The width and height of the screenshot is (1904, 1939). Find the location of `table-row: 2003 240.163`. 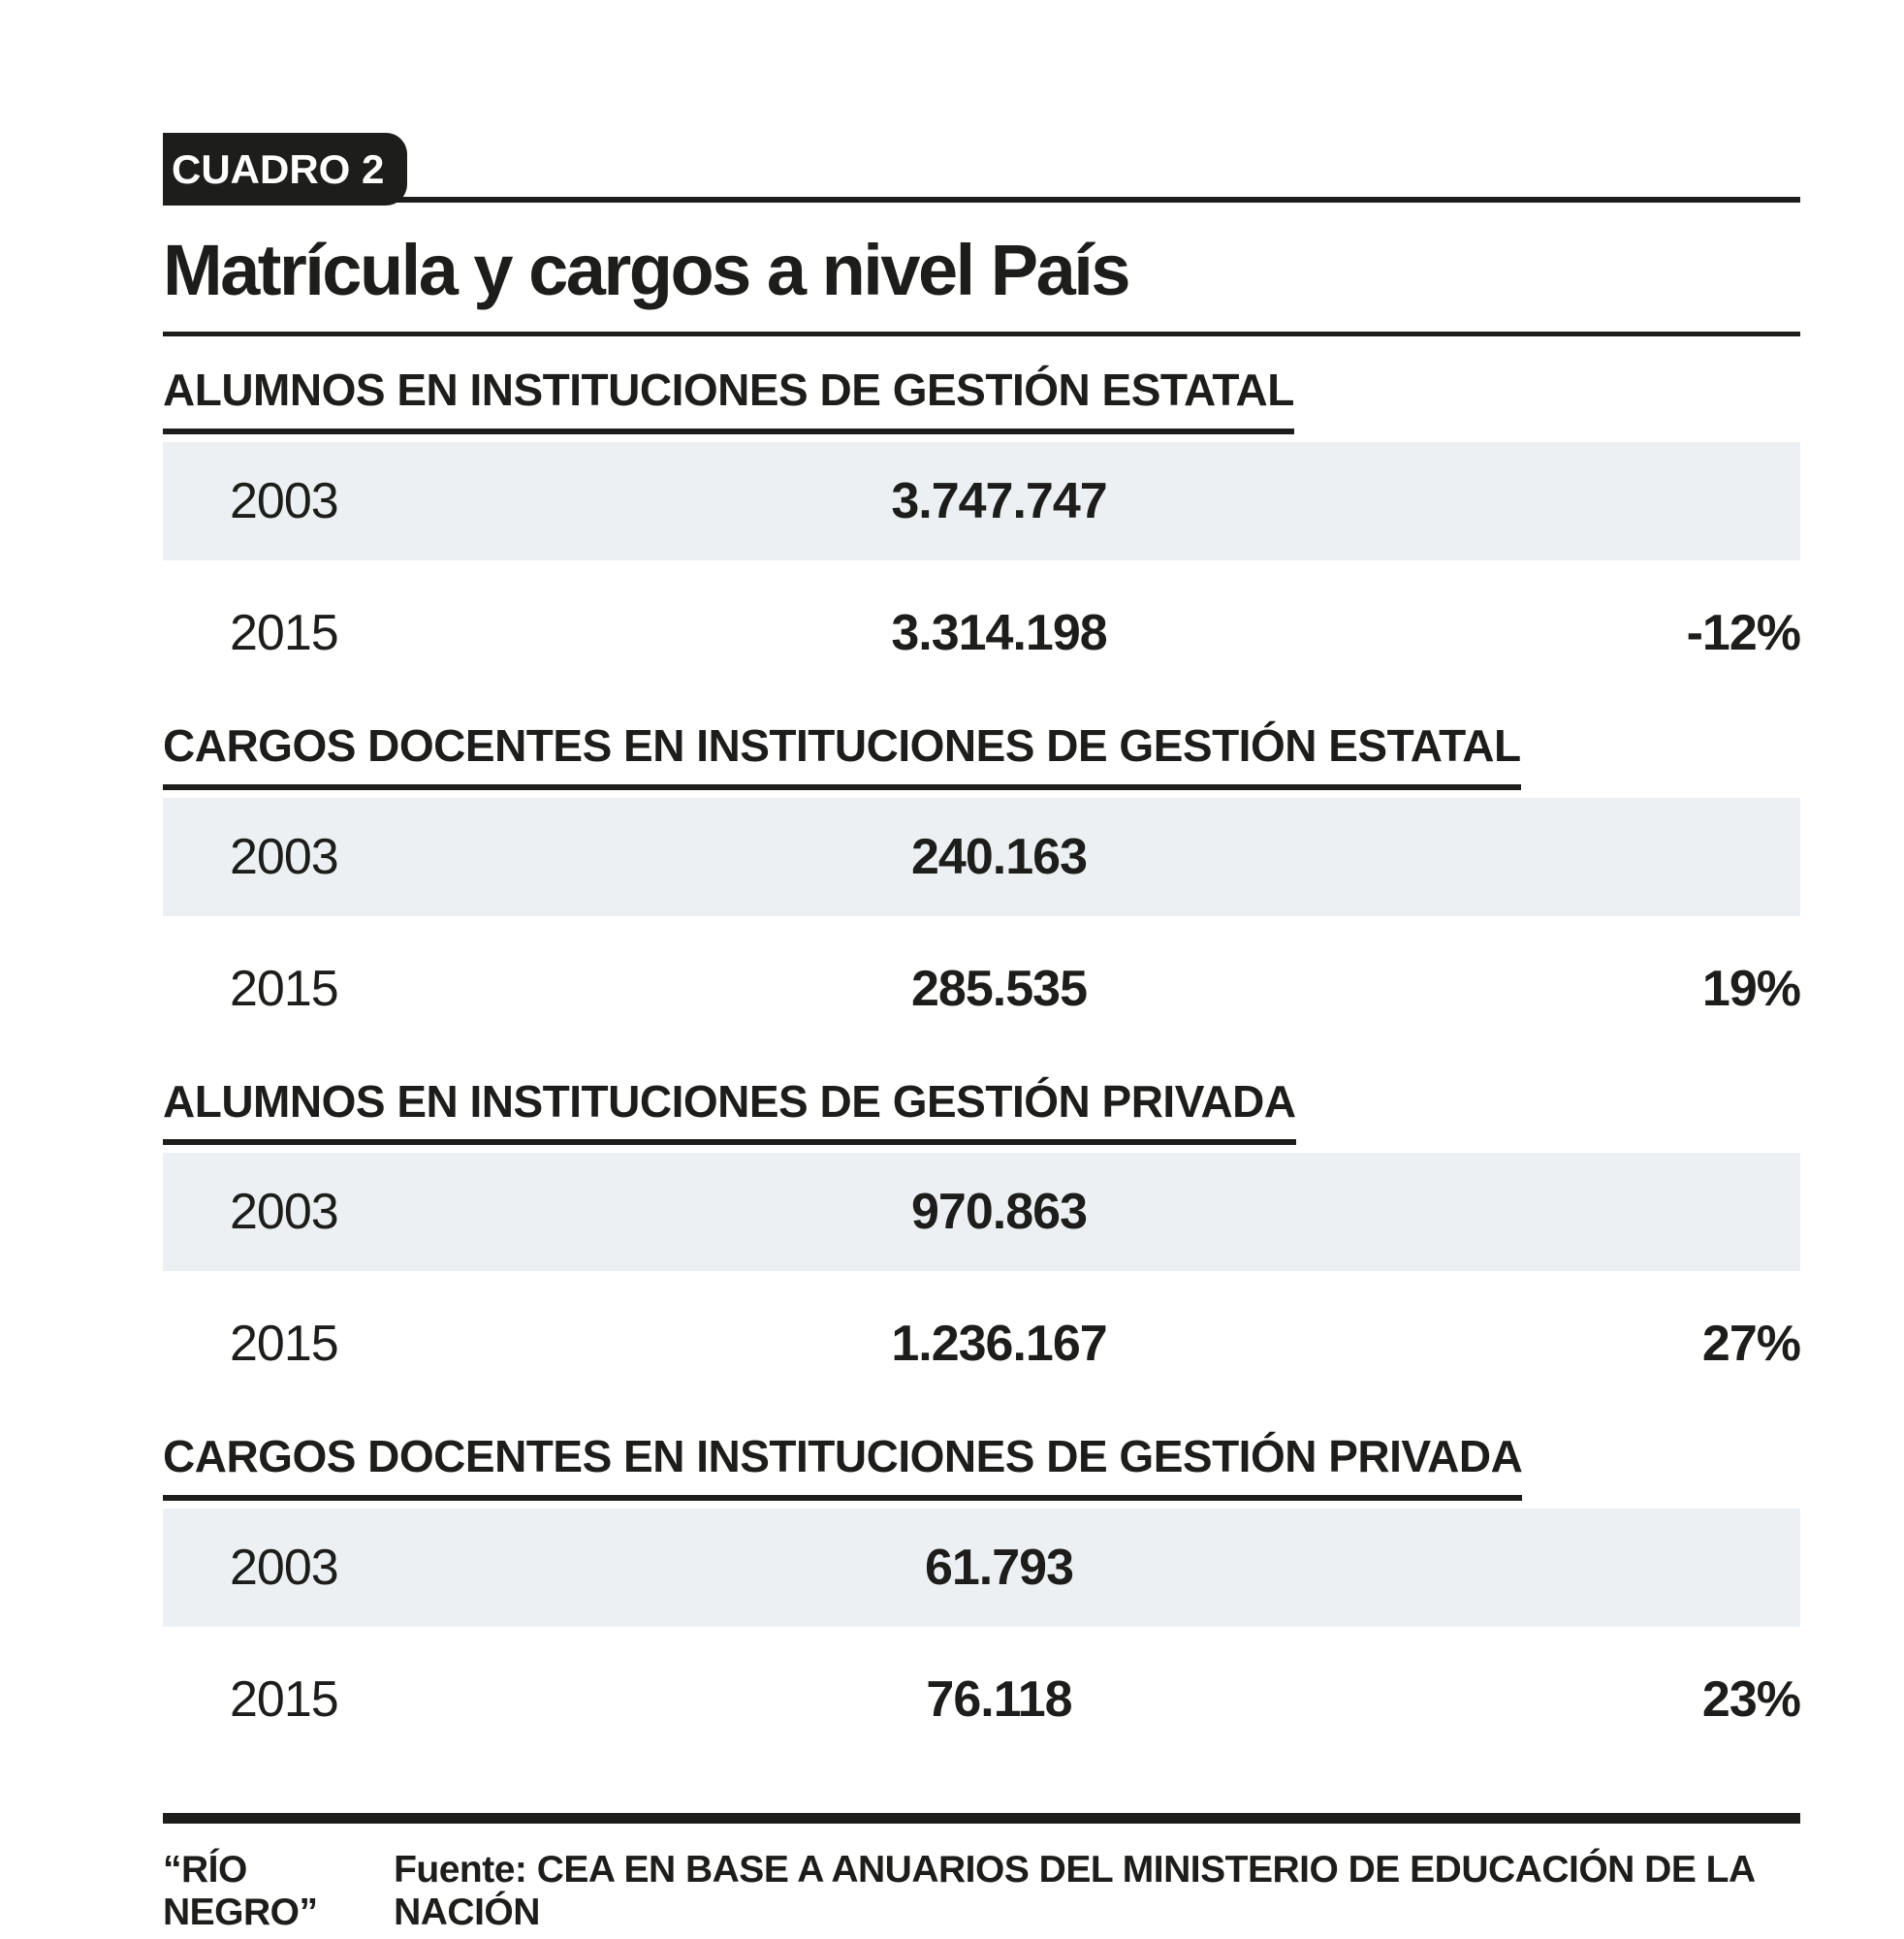

table-row: 2003 240.163 is located at coordinates (982, 856).